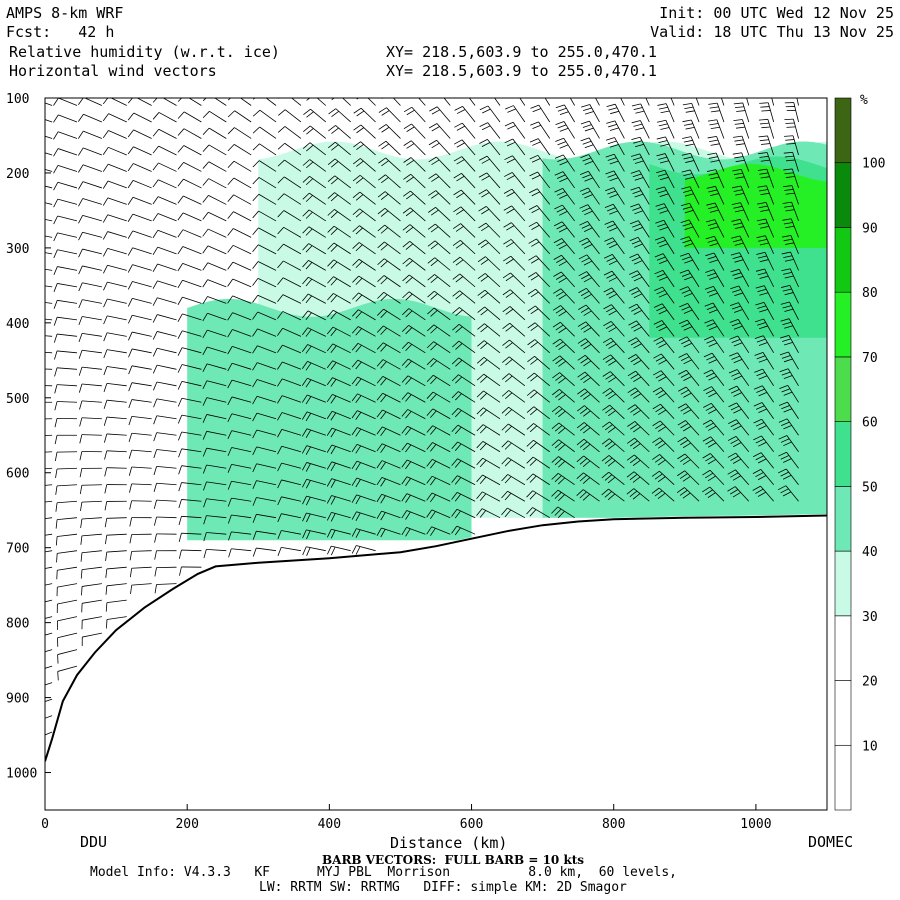 The width and height of the screenshot is (900, 900). I want to click on x-tick-label: 0, so click(45, 824).